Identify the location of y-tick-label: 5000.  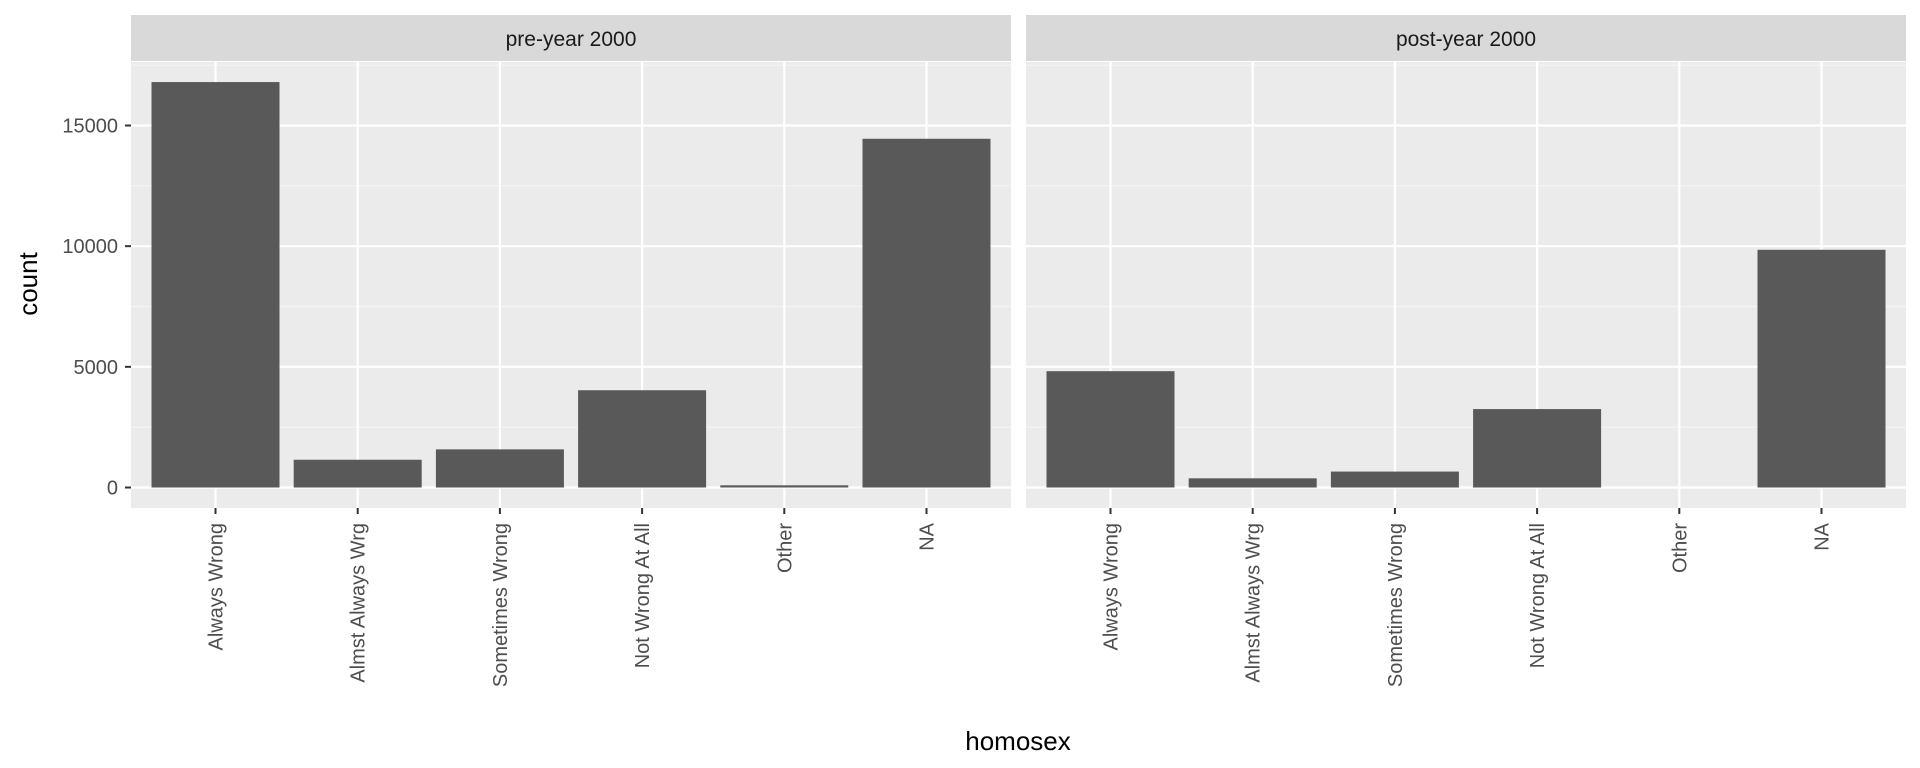
(96, 368).